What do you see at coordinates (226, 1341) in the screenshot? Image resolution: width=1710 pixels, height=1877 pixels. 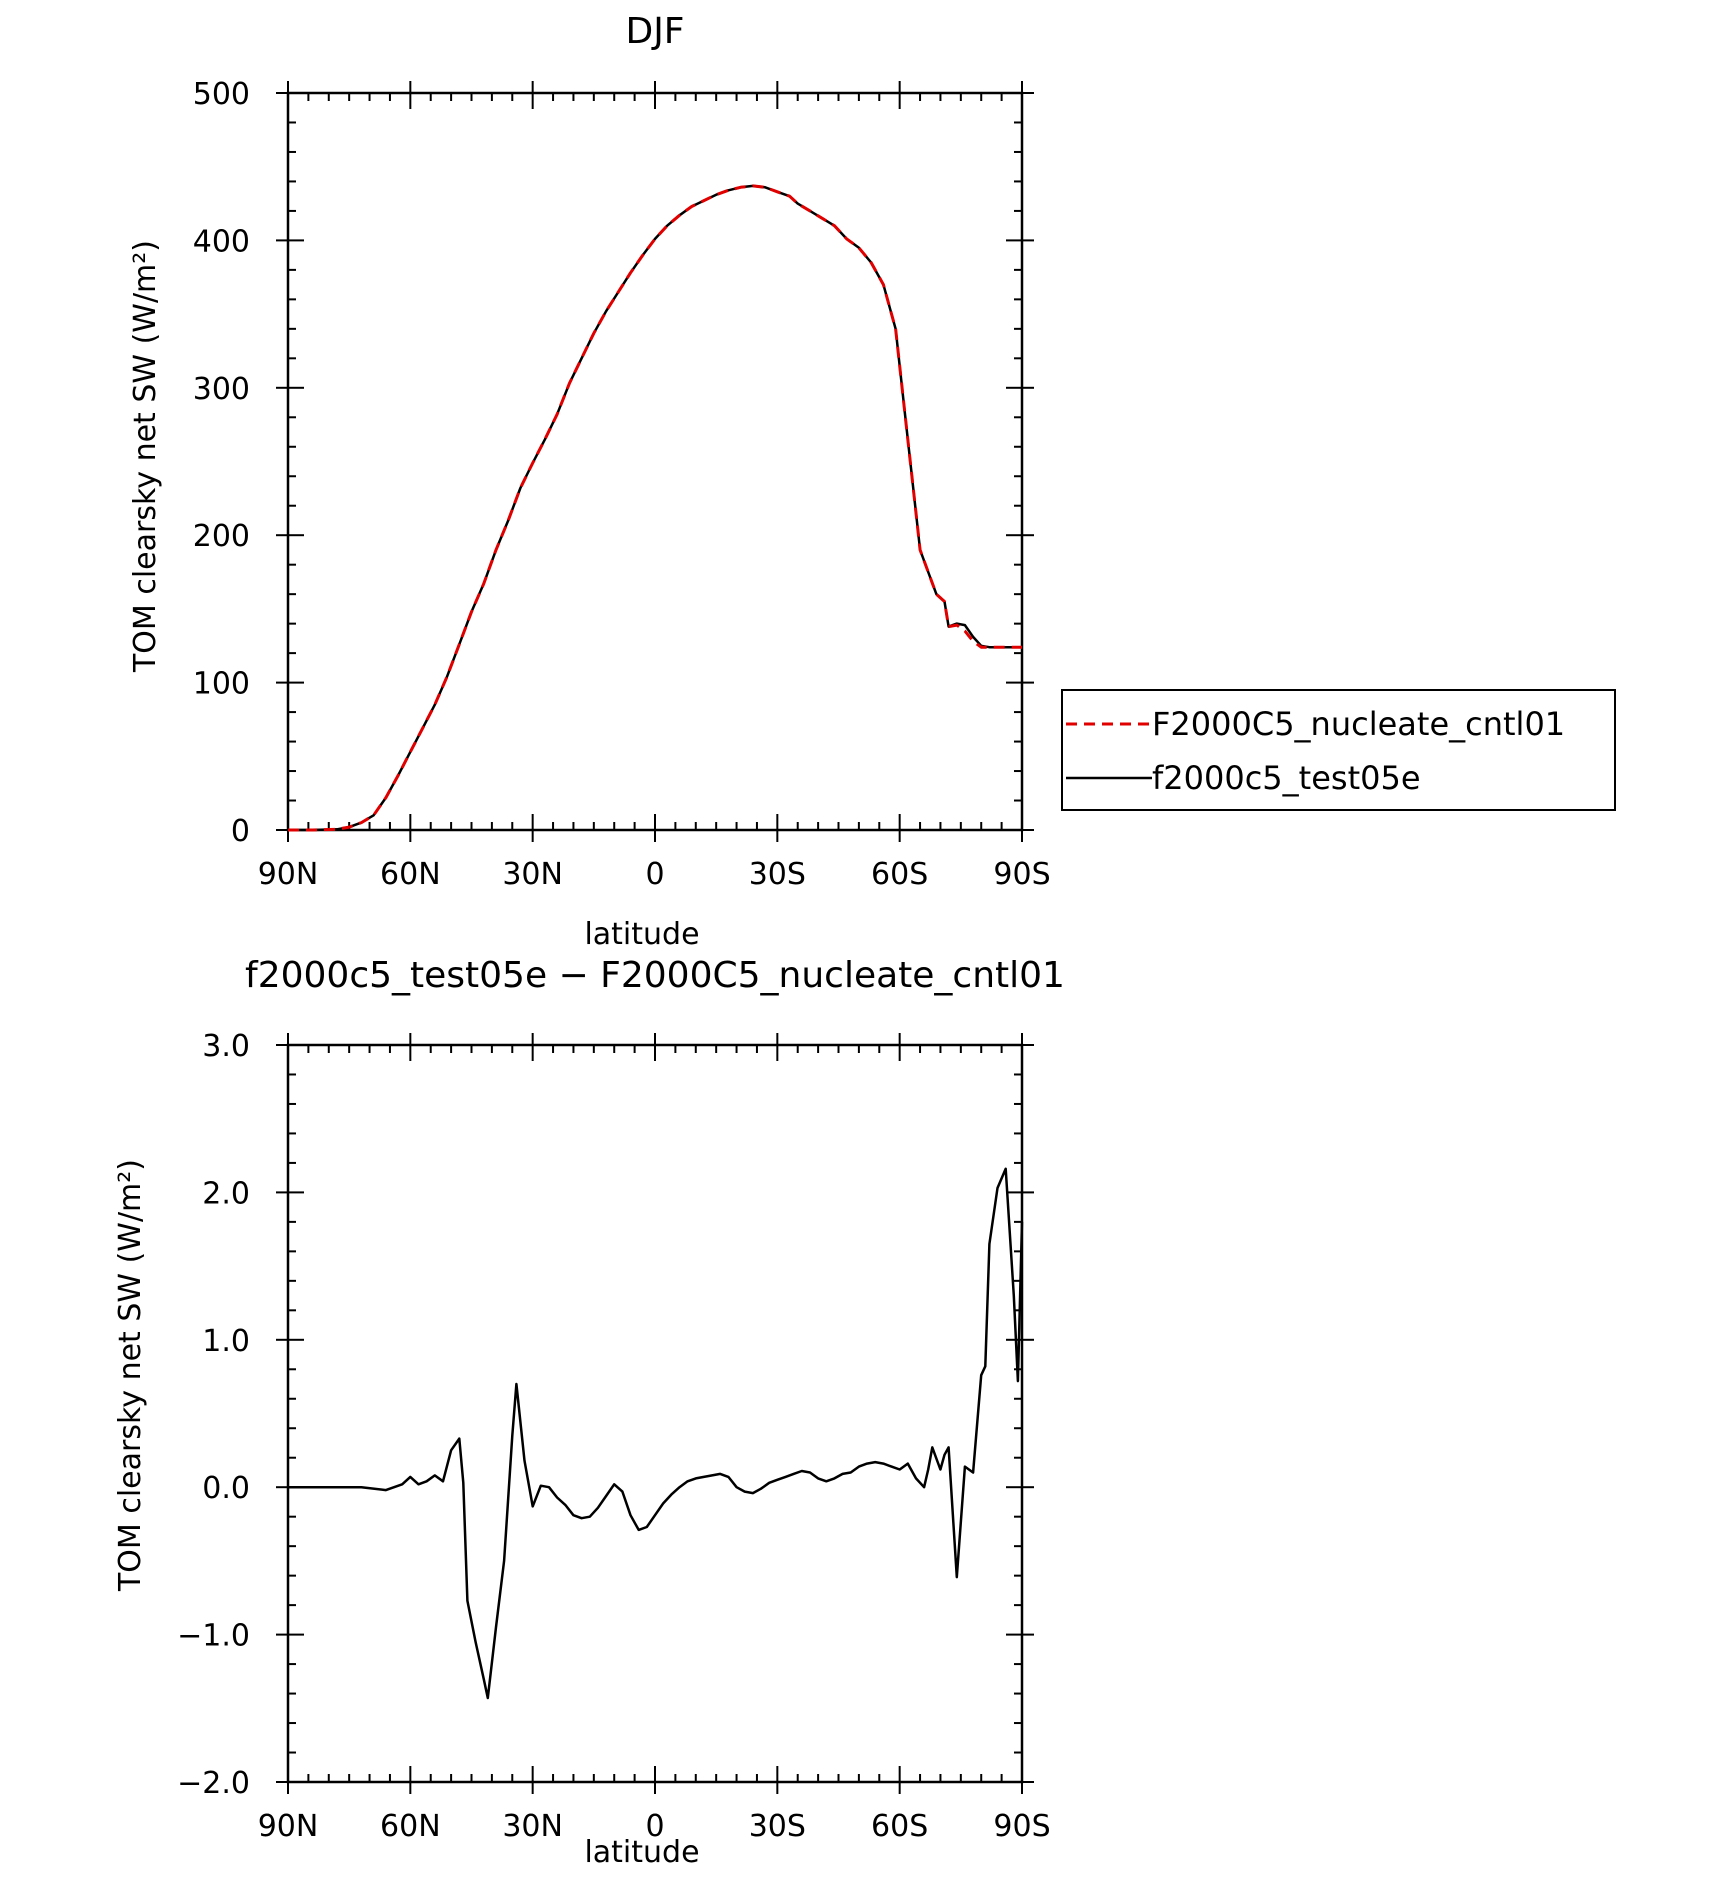 I see `bottom-y-tick-label: 1.0` at bounding box center [226, 1341].